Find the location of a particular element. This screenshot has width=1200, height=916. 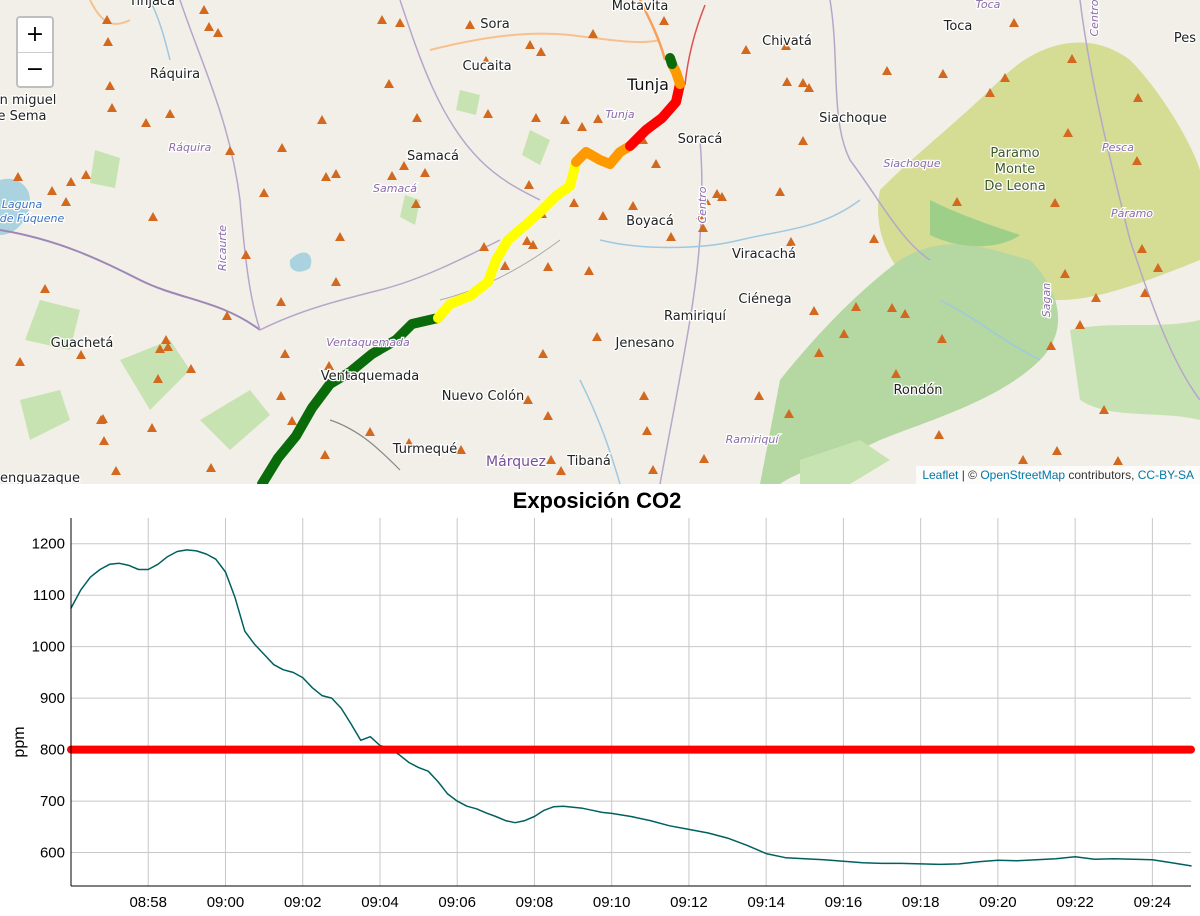

admin-boundary is located at coordinates (130, 280).